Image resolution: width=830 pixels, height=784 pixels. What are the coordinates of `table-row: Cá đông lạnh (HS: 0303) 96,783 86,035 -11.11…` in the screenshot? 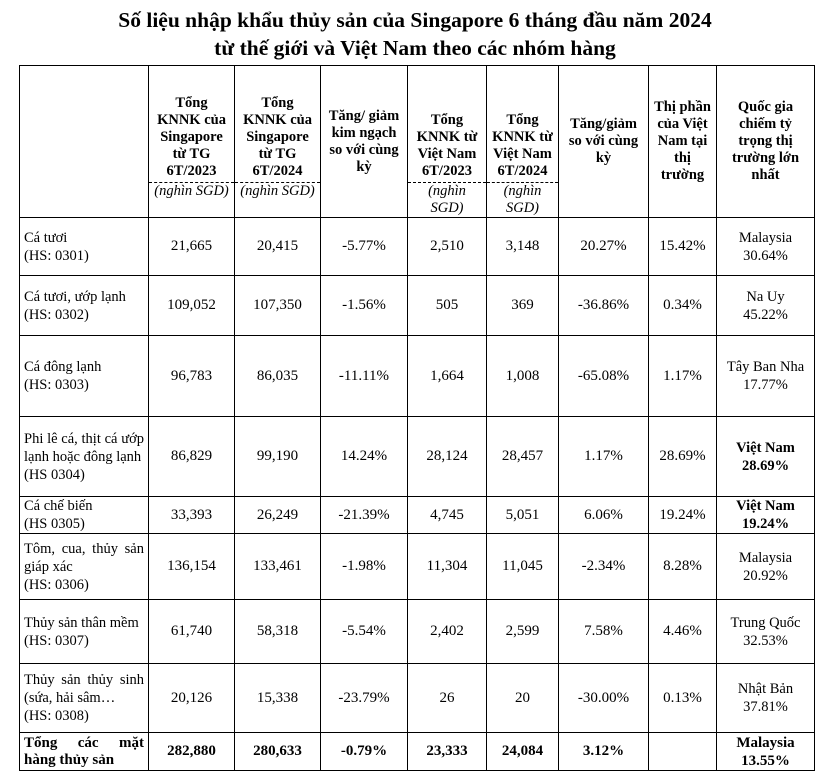 It's located at (417, 376).